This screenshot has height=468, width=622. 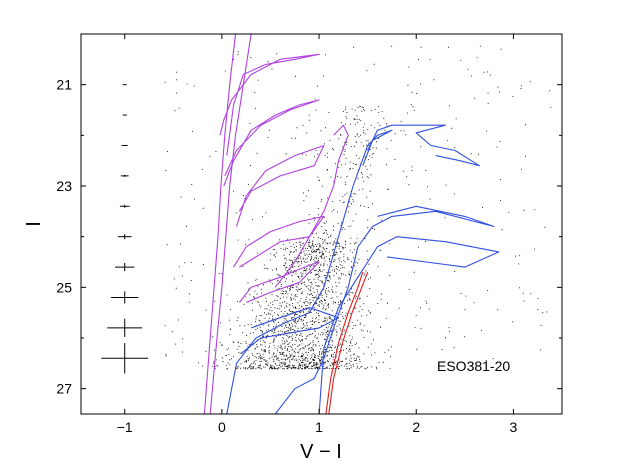 What do you see at coordinates (64, 287) in the screenshot?
I see `y-tick-label: 25` at bounding box center [64, 287].